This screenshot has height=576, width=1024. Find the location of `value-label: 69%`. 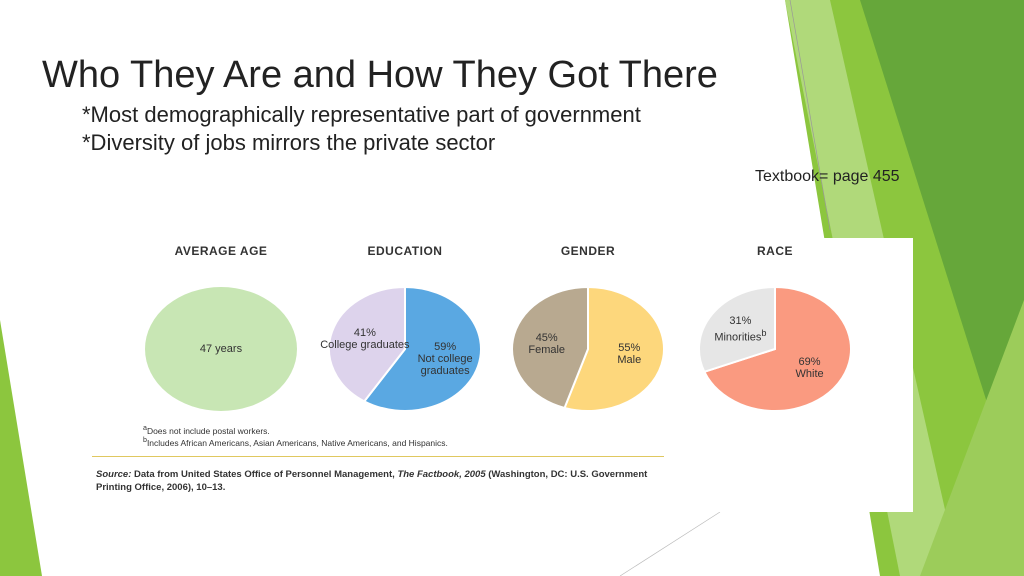

value-label: 69% is located at coordinates (809, 362).